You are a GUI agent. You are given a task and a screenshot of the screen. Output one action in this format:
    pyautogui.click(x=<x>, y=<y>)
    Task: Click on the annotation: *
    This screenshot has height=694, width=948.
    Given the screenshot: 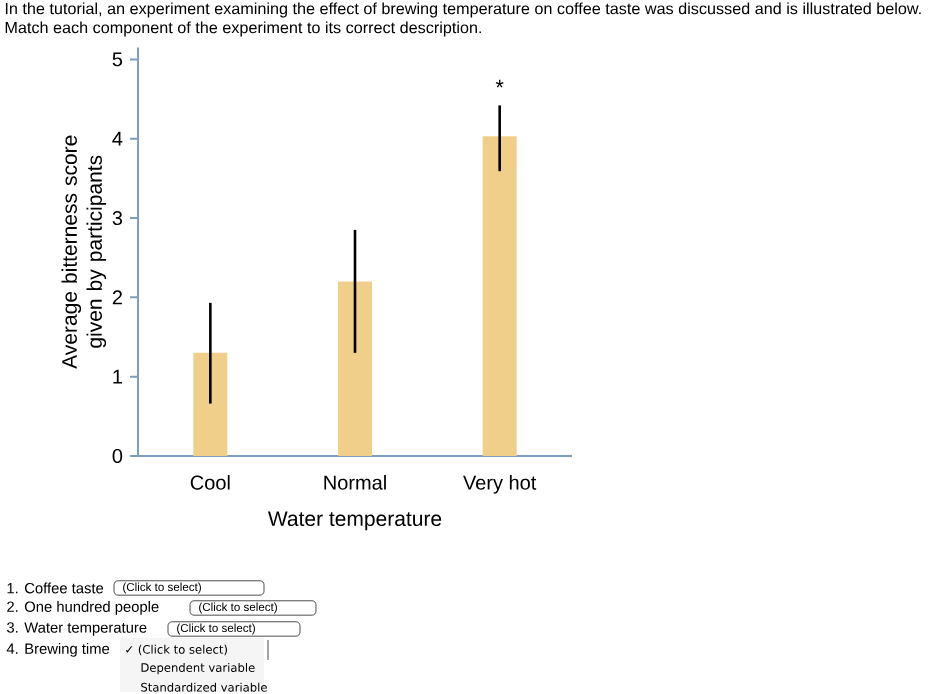 What is the action you would take?
    pyautogui.click(x=499, y=83)
    